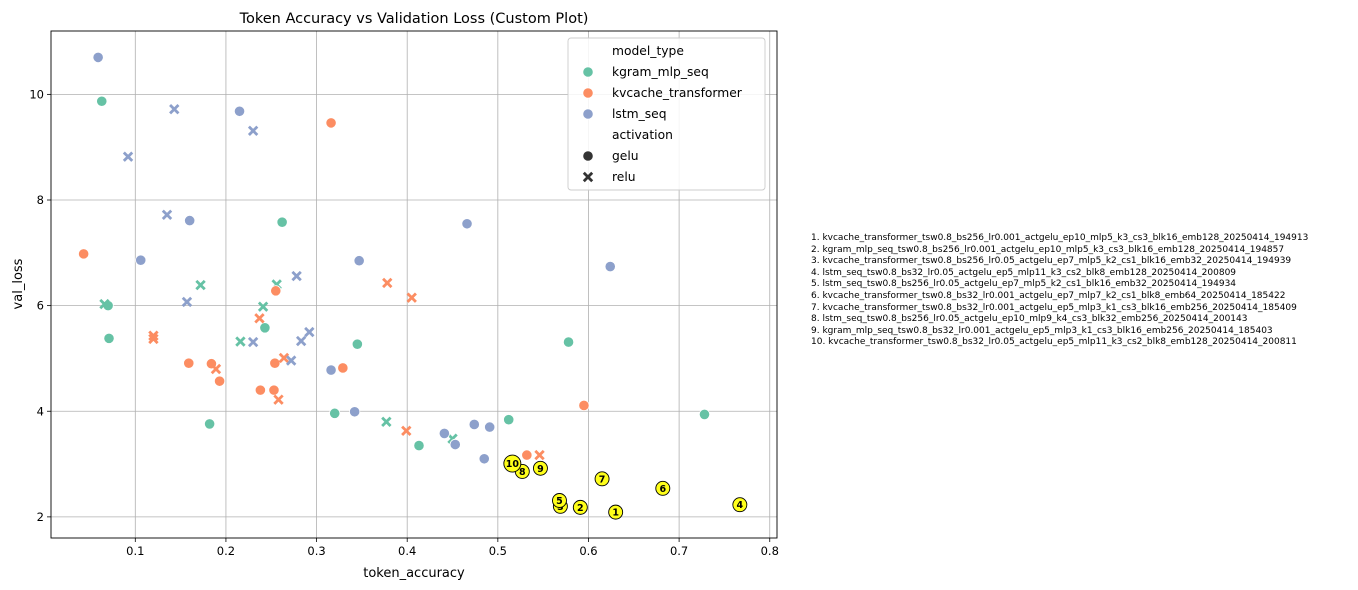  I want to click on y-tick-label: 4, so click(40, 411).